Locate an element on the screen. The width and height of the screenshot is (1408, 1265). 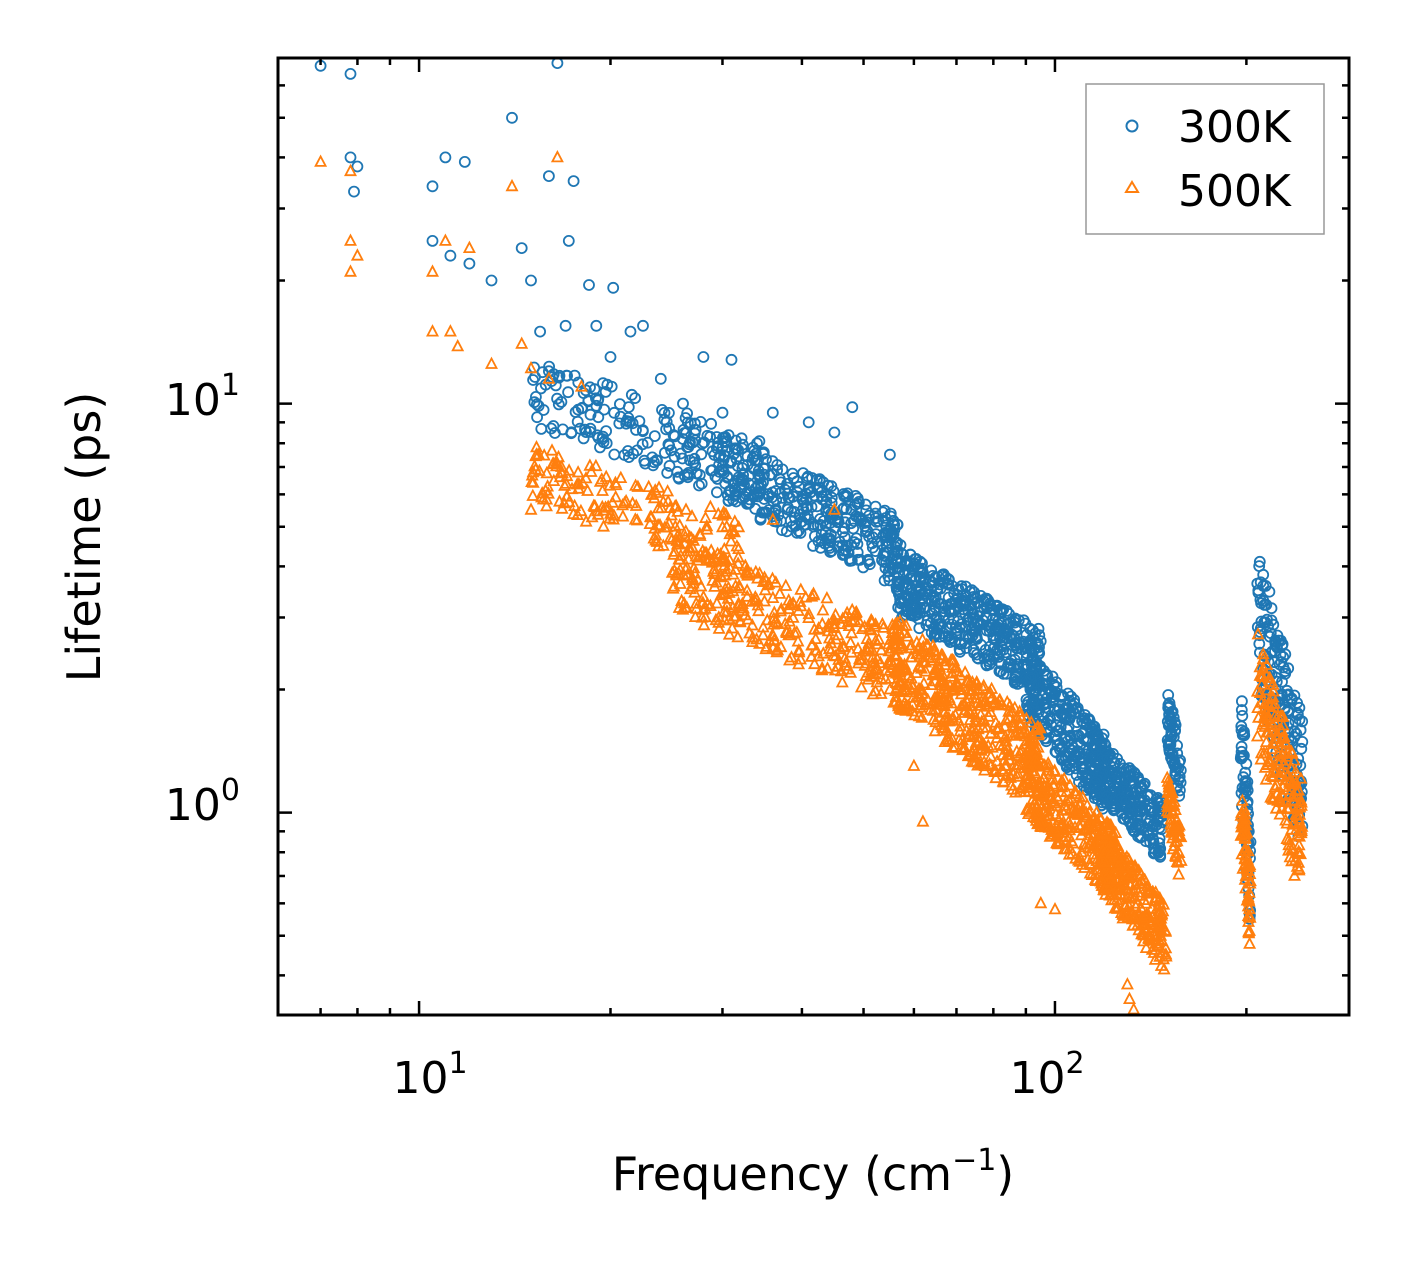
legend-marker-300k is located at coordinates (1132, 126).